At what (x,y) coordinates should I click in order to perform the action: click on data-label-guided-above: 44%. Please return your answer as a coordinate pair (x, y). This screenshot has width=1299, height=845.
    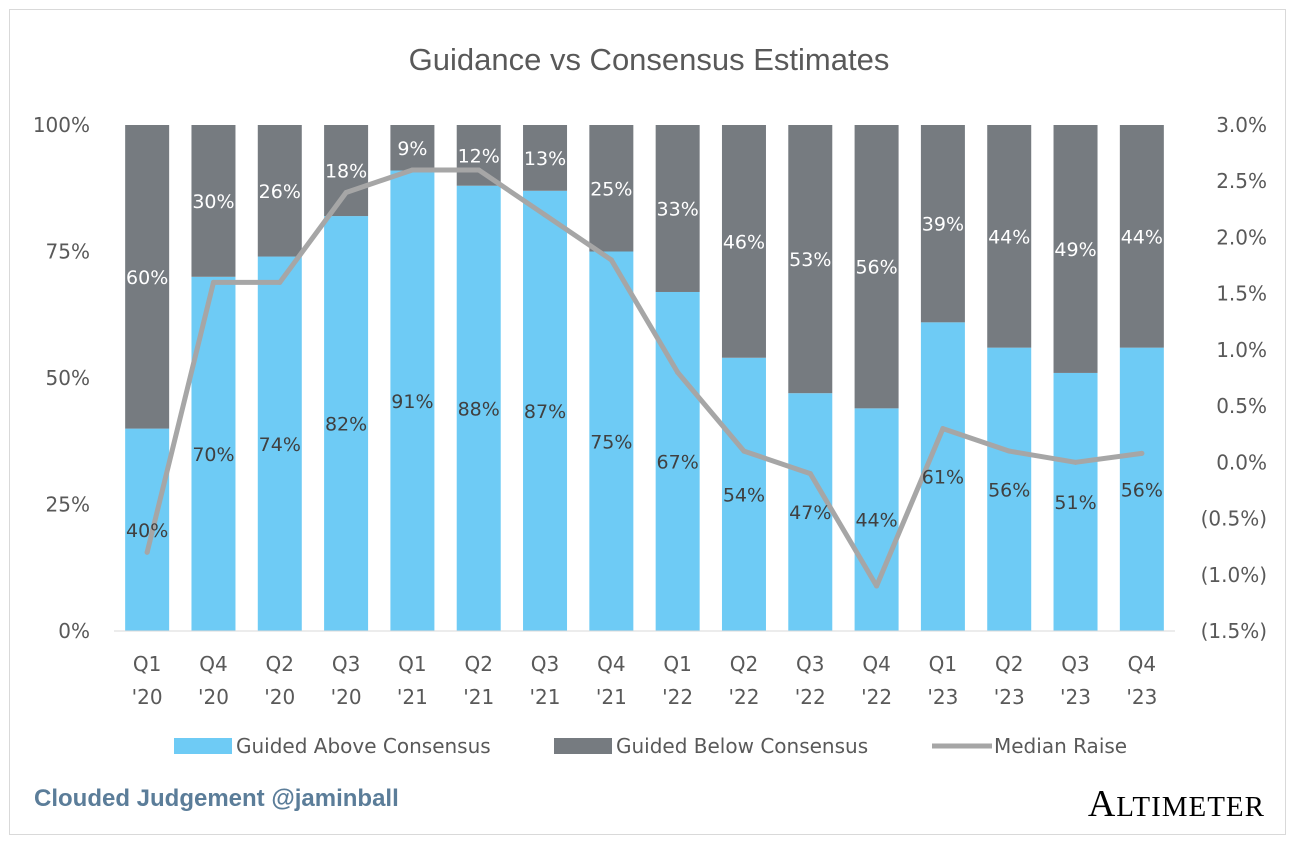
    Looking at the image, I should click on (876, 521).